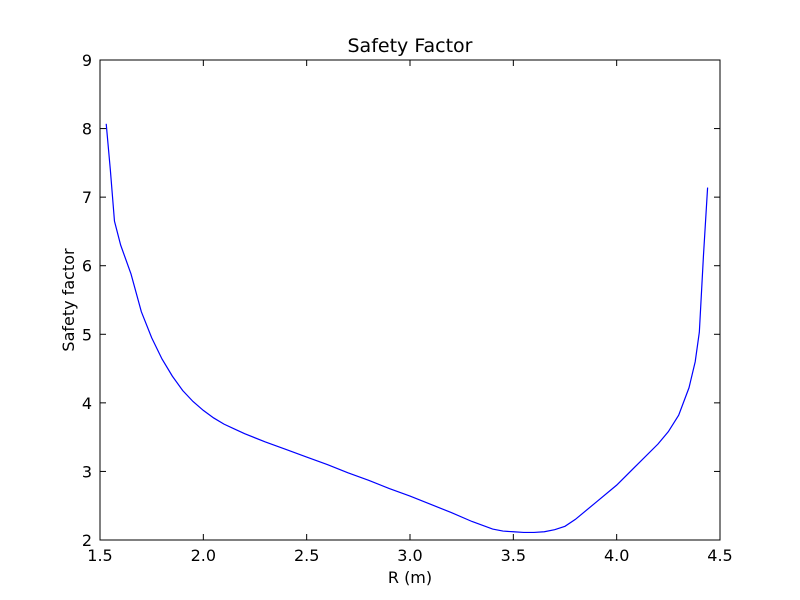  Describe the element at coordinates (410, 577) in the screenshot. I see `x-axis-label: R (m)` at that location.